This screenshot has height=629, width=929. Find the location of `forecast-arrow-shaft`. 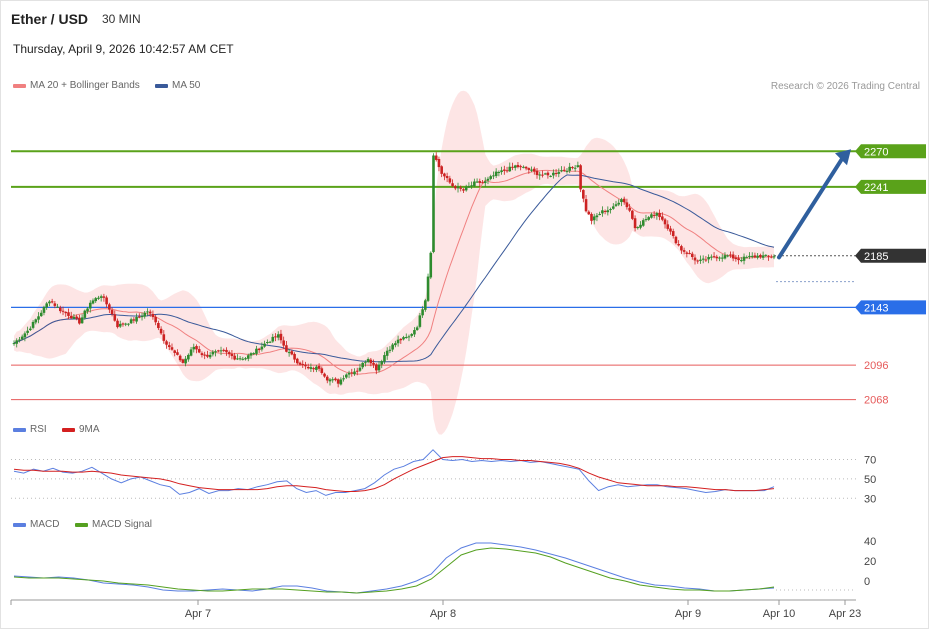

forecast-arrow-shaft is located at coordinates (811, 207).